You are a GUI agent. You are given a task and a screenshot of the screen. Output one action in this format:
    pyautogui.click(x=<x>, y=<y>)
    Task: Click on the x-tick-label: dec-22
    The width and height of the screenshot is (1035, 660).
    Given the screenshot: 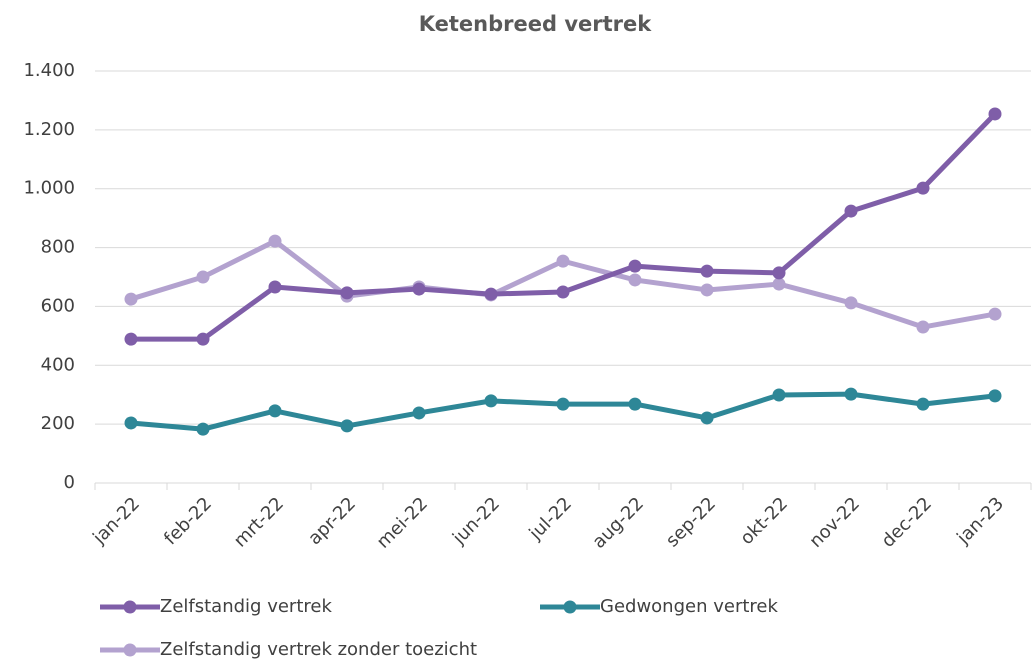 What is the action you would take?
    pyautogui.click(x=907, y=522)
    